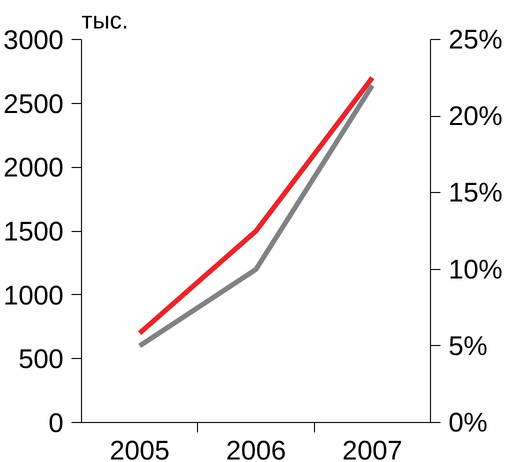  Describe the element at coordinates (41, 359) in the screenshot. I see `y-tick-label: 500` at that location.